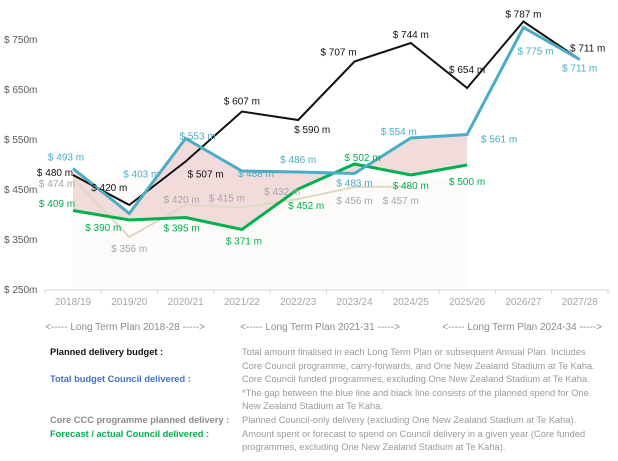 The image size is (618, 461). Describe the element at coordinates (522, 327) in the screenshot. I see `plan-period-label: <----- Long Term Plan 2024-34 ----->` at that location.